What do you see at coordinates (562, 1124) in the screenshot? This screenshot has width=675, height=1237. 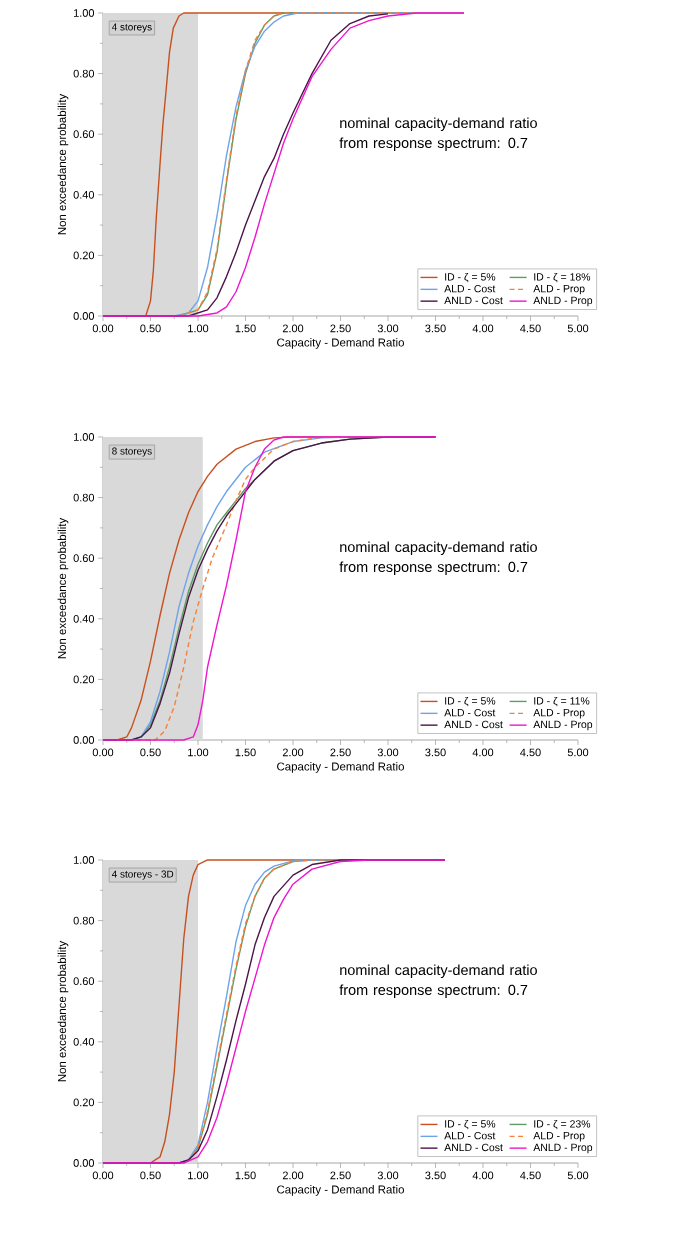 I see `legend-label: ID - ζ = 23%` at bounding box center [562, 1124].